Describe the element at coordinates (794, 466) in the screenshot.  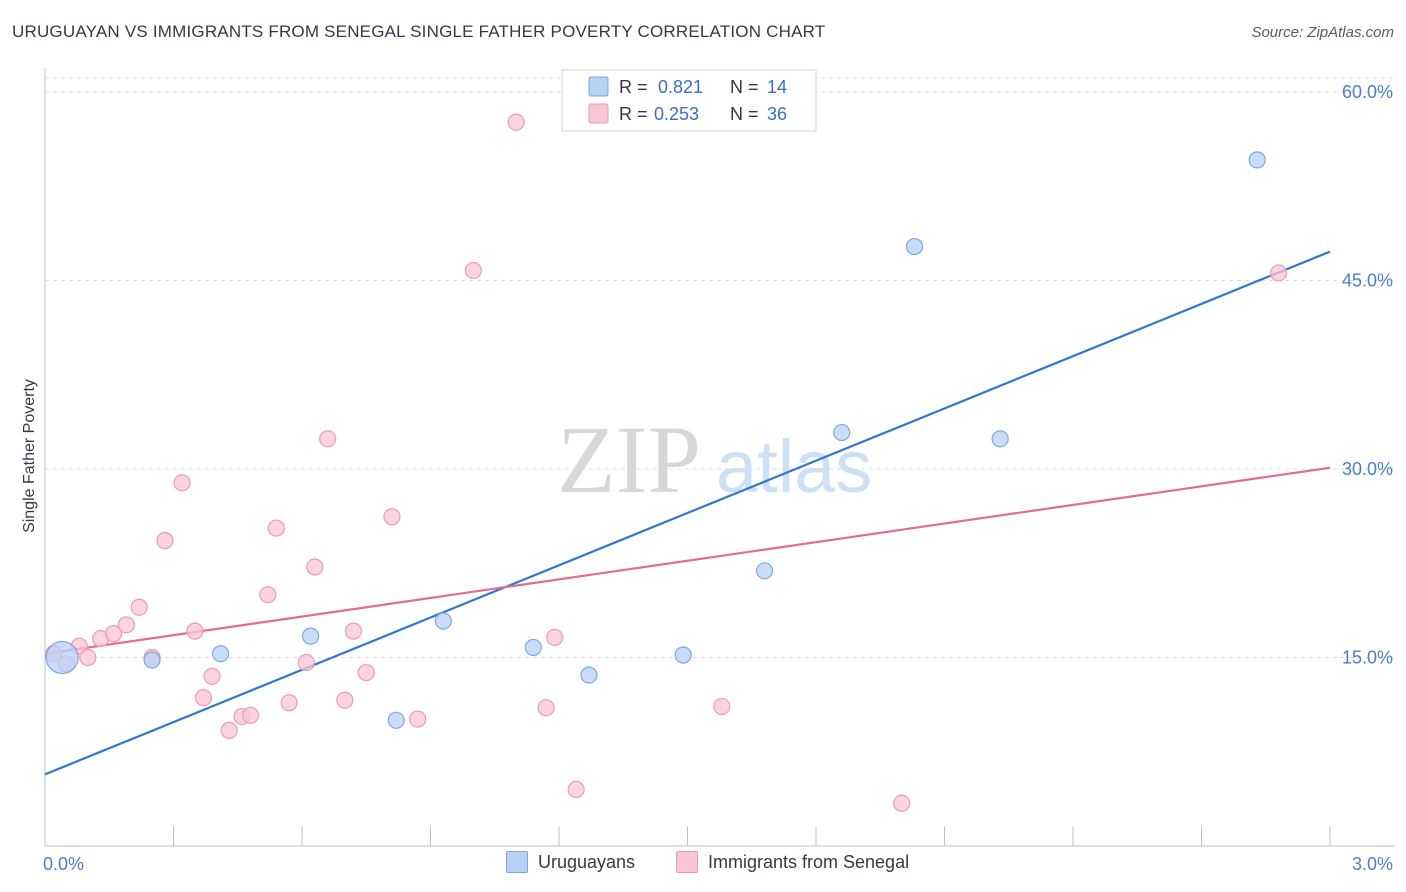
I see `watermark-atlas: atlas` at that location.